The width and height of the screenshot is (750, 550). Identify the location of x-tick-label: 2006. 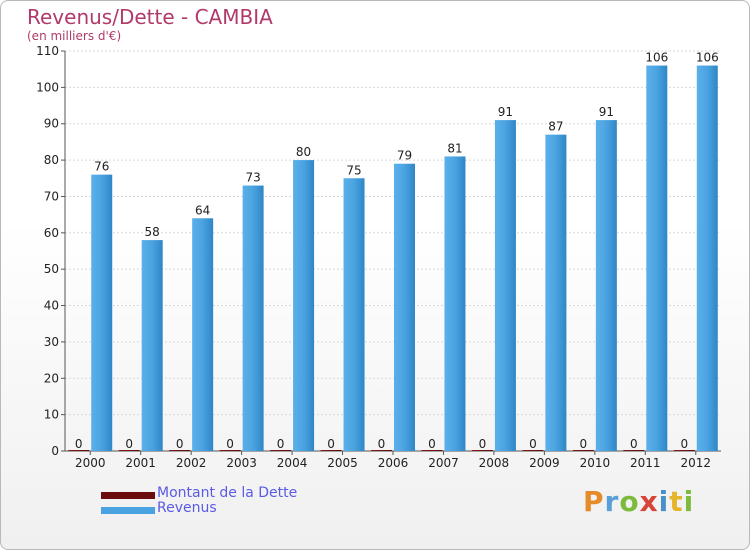
(393, 463).